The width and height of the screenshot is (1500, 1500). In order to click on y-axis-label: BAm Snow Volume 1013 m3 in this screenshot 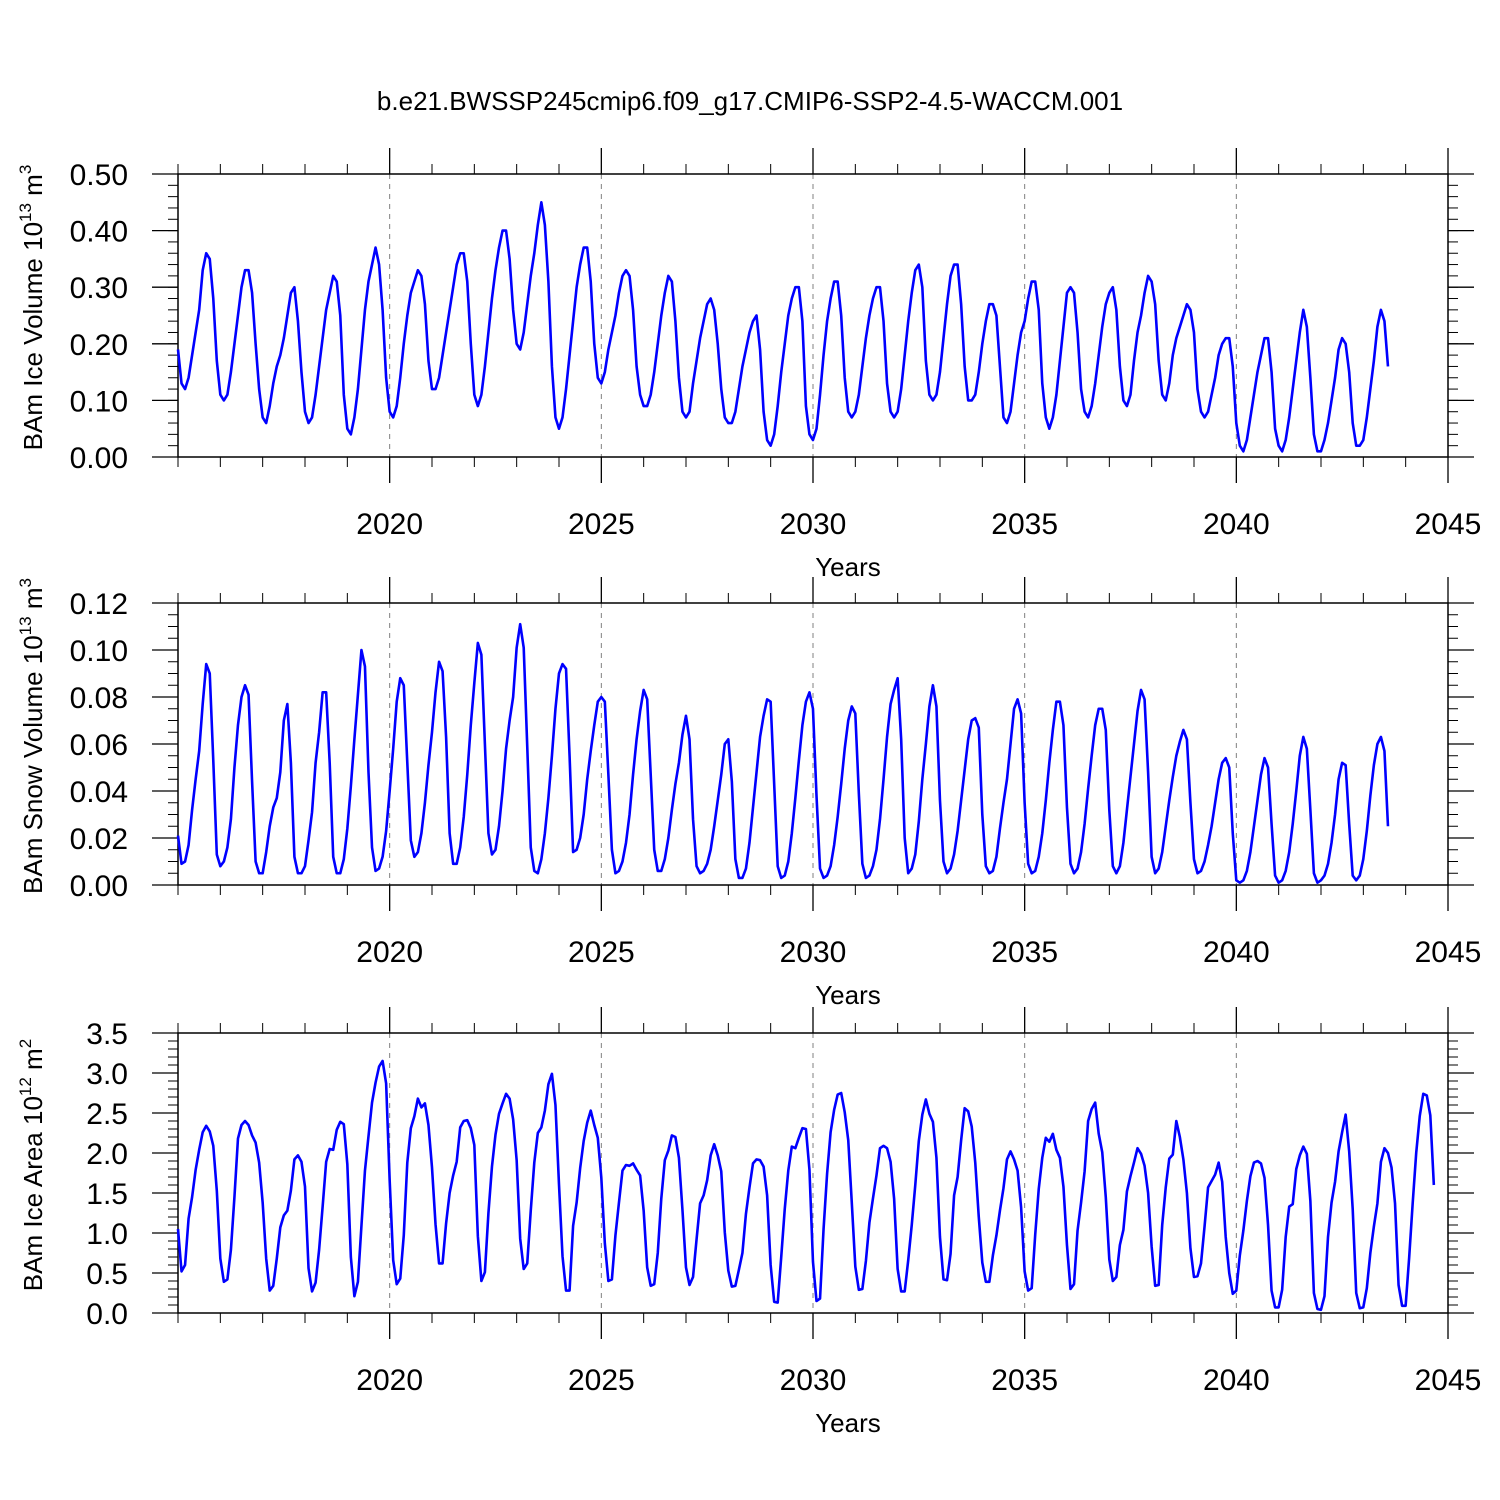, I will do `click(32, 736)`.